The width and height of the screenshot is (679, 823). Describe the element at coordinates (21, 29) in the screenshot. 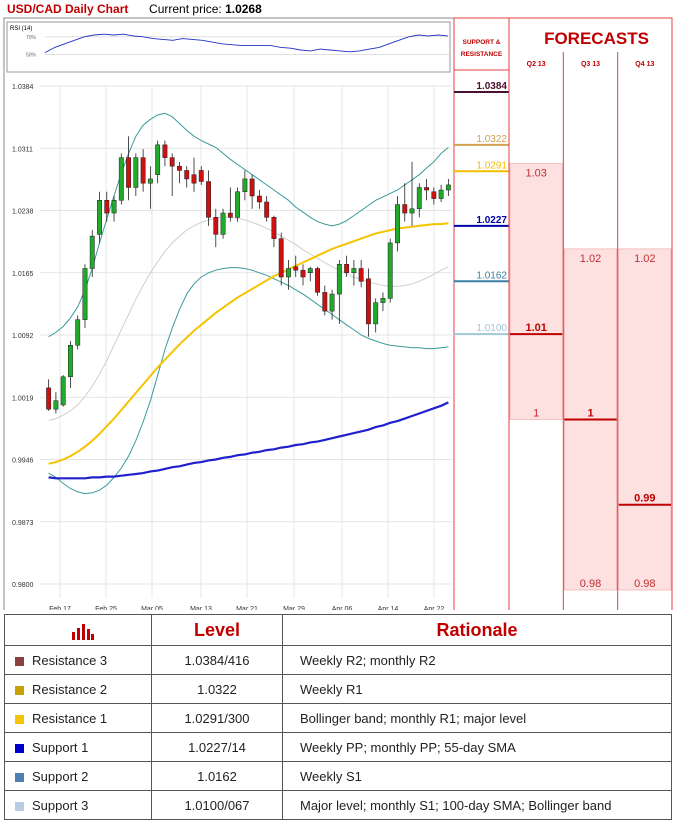

I see `rsi-label: RSI (14)` at that location.